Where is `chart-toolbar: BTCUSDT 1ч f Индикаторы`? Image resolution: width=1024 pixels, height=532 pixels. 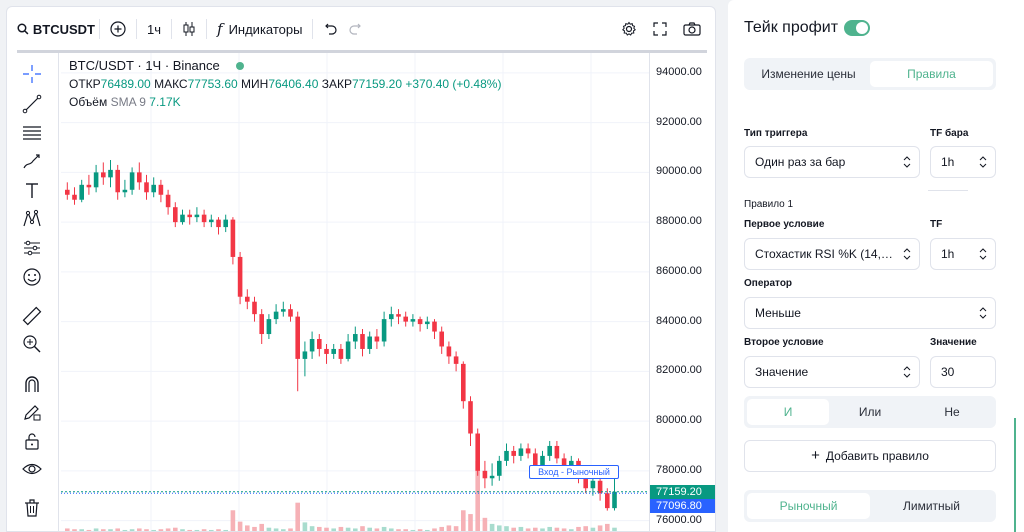 chart-toolbar: BTCUSDT 1ч f Индикаторы is located at coordinates (361, 29).